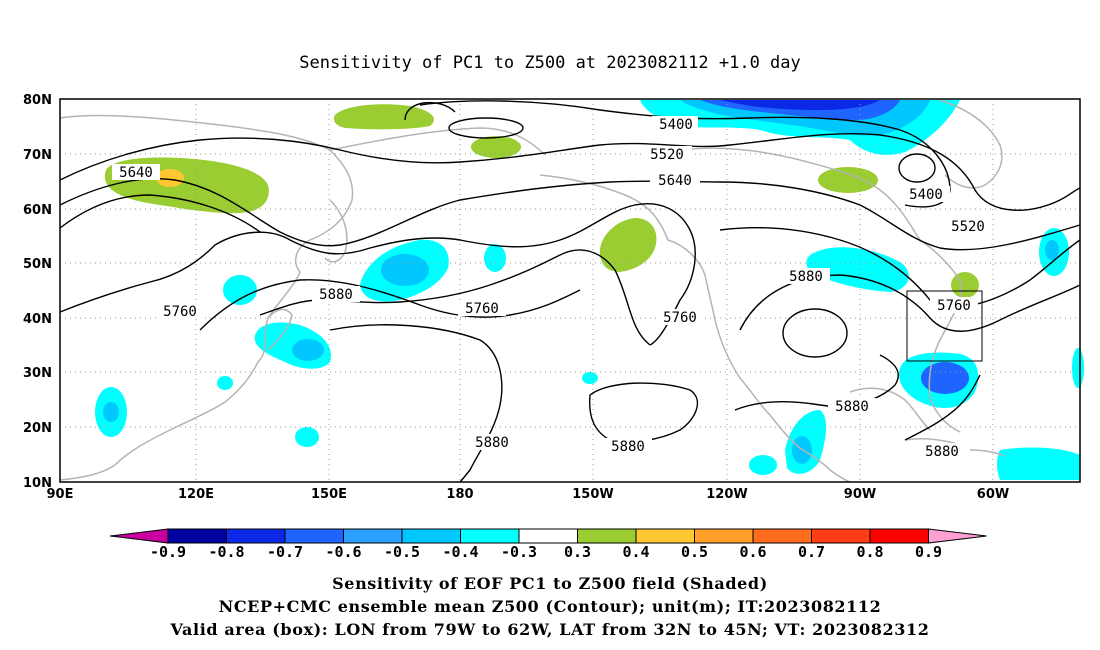 The height and width of the screenshot is (650, 1100). What do you see at coordinates (800, 105) in the screenshot?
I see `blue-darkest-arctic` at bounding box center [800, 105].